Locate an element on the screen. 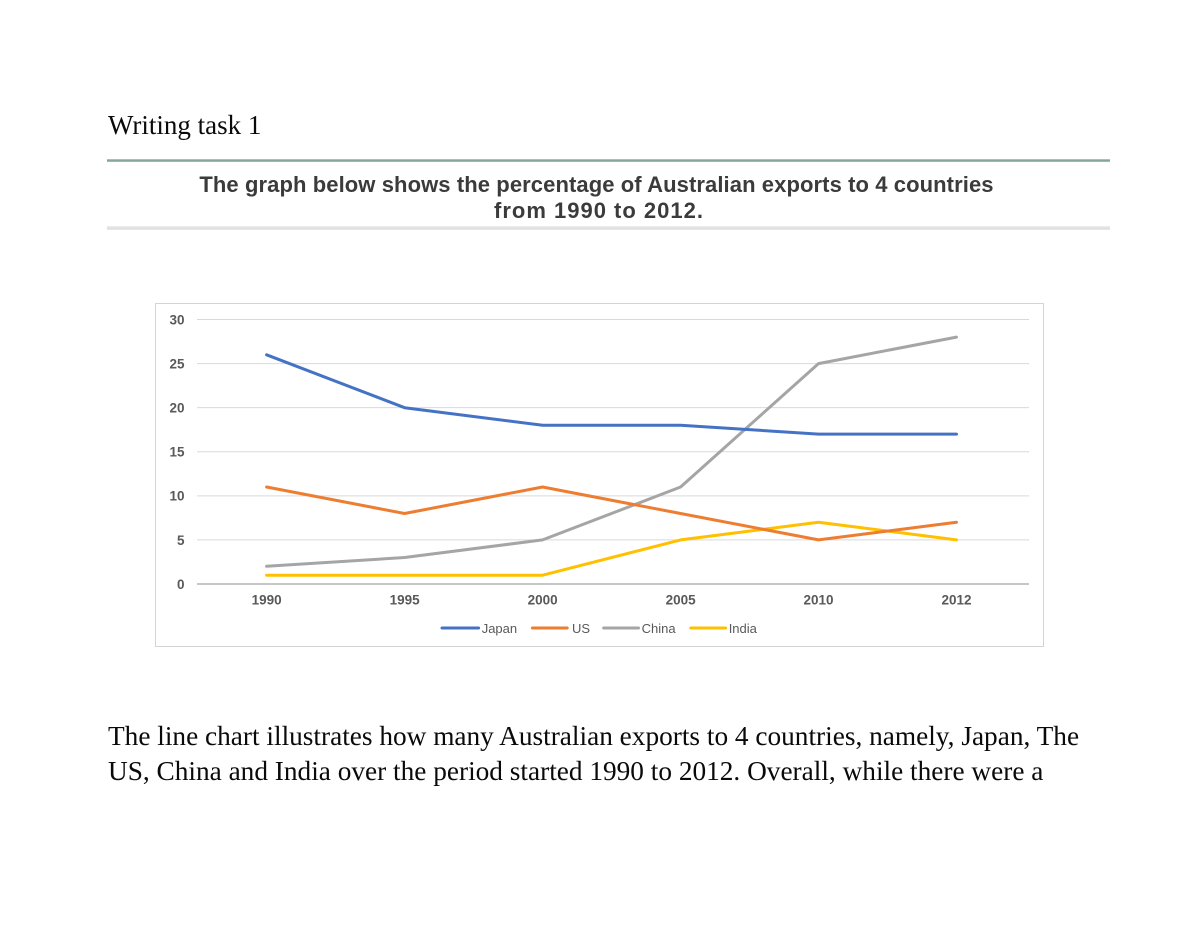  svg-text: 2000 is located at coordinates (543, 600).